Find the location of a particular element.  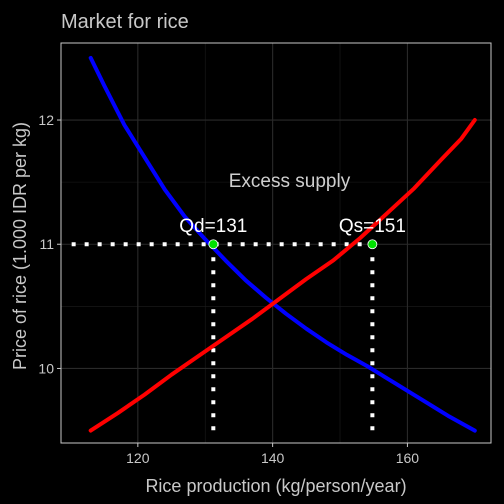

y-tick-label: 11 is located at coordinates (46, 244).